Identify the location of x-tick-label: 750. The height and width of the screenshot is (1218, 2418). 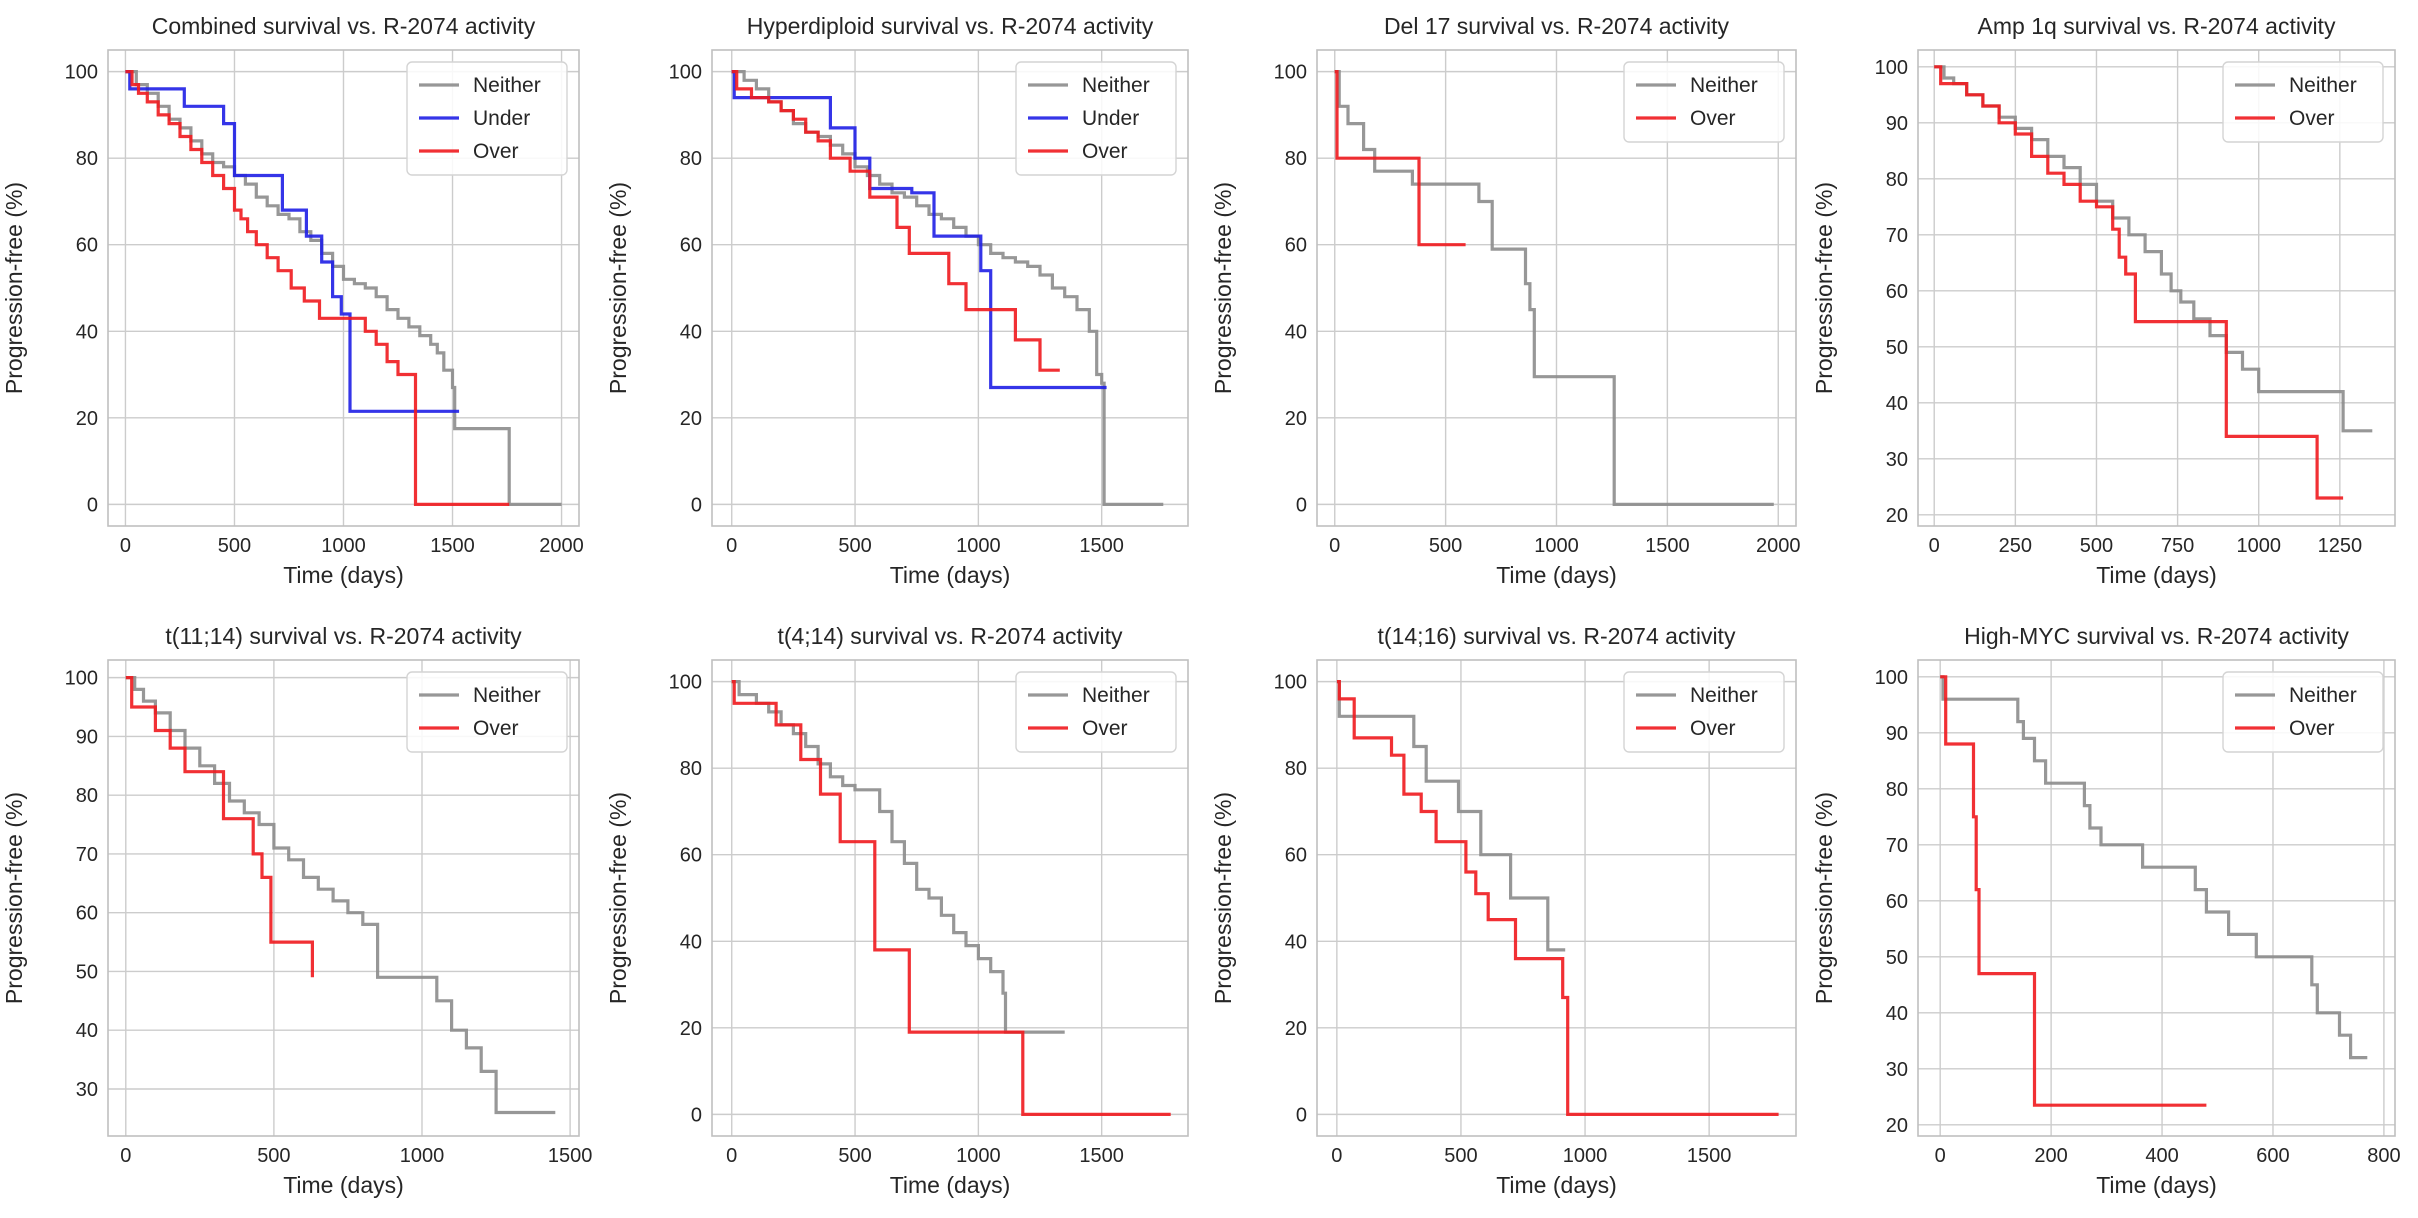
(2177, 546).